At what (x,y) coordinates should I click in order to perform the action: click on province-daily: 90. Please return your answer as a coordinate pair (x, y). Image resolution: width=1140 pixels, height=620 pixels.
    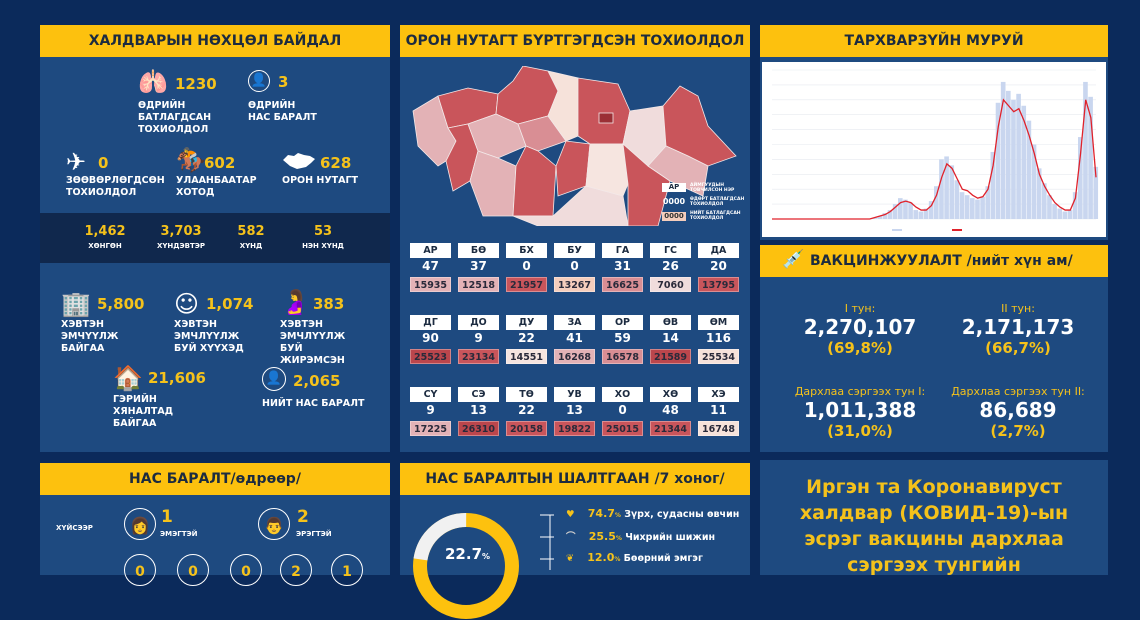
    Looking at the image, I should click on (430, 338).